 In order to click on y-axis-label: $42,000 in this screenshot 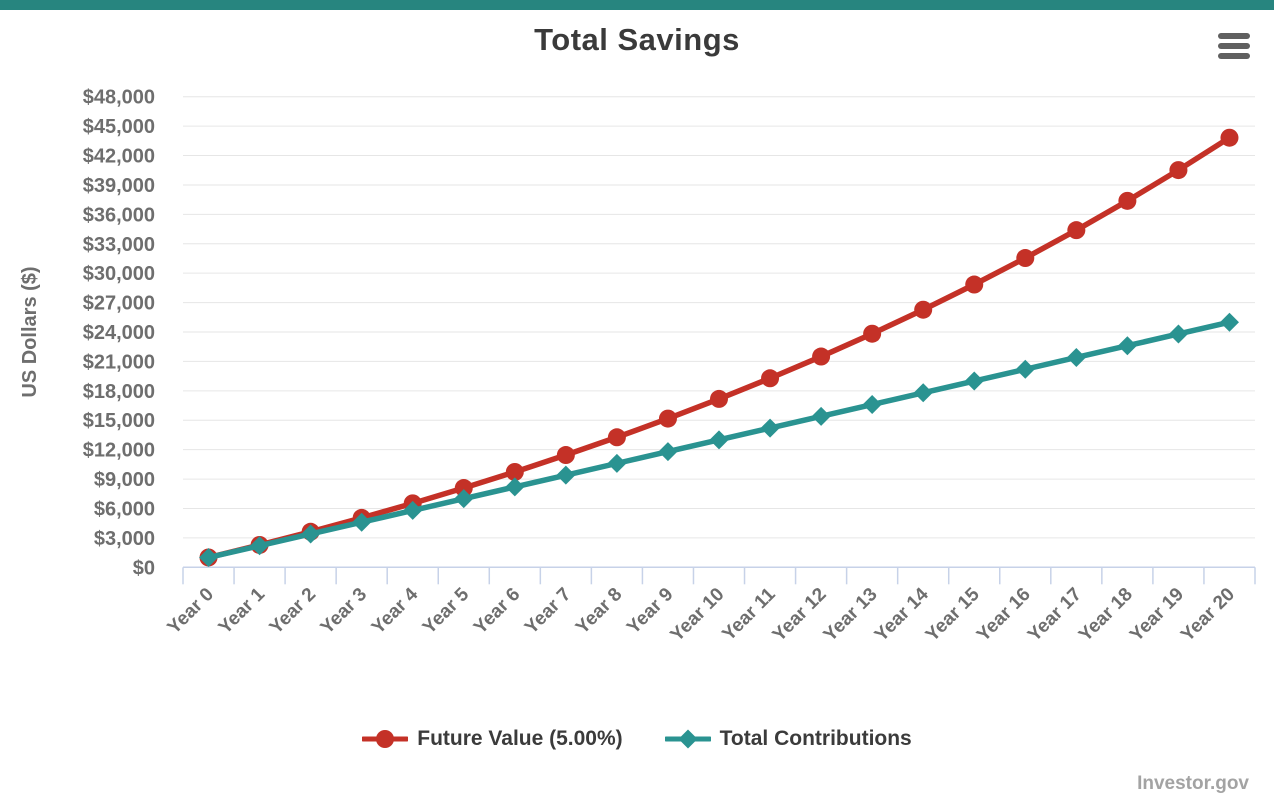, I will do `click(119, 157)`.